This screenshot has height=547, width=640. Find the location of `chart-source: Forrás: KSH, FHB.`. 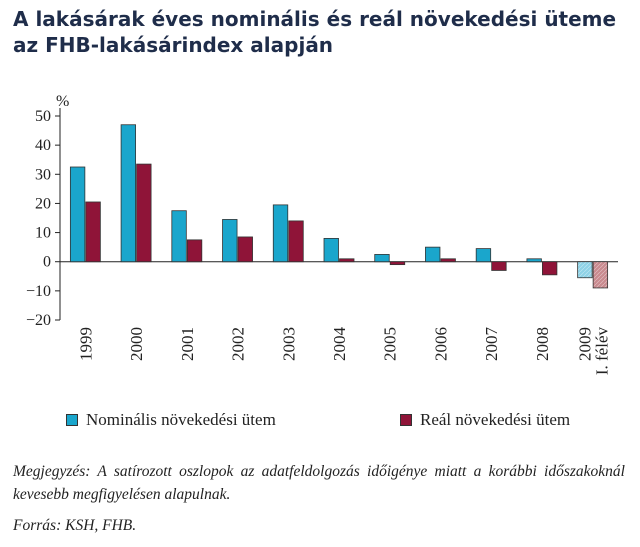

chart-source: Forrás: KSH, FHB. is located at coordinates (75, 525).